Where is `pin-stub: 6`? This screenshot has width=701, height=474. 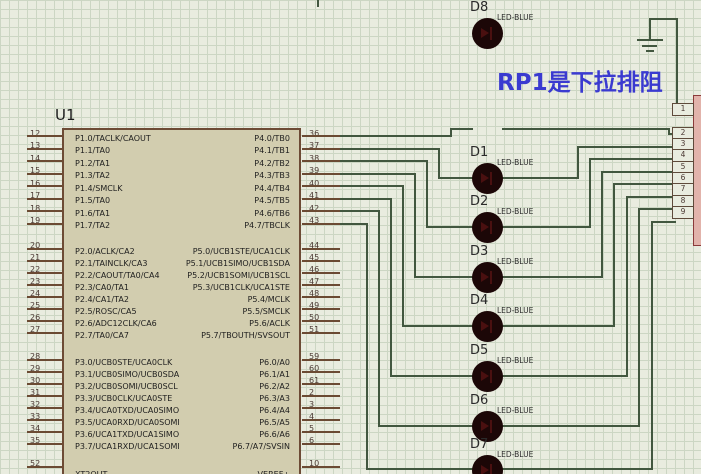
pin-stub: 6 is located at coordinates (321, 443).